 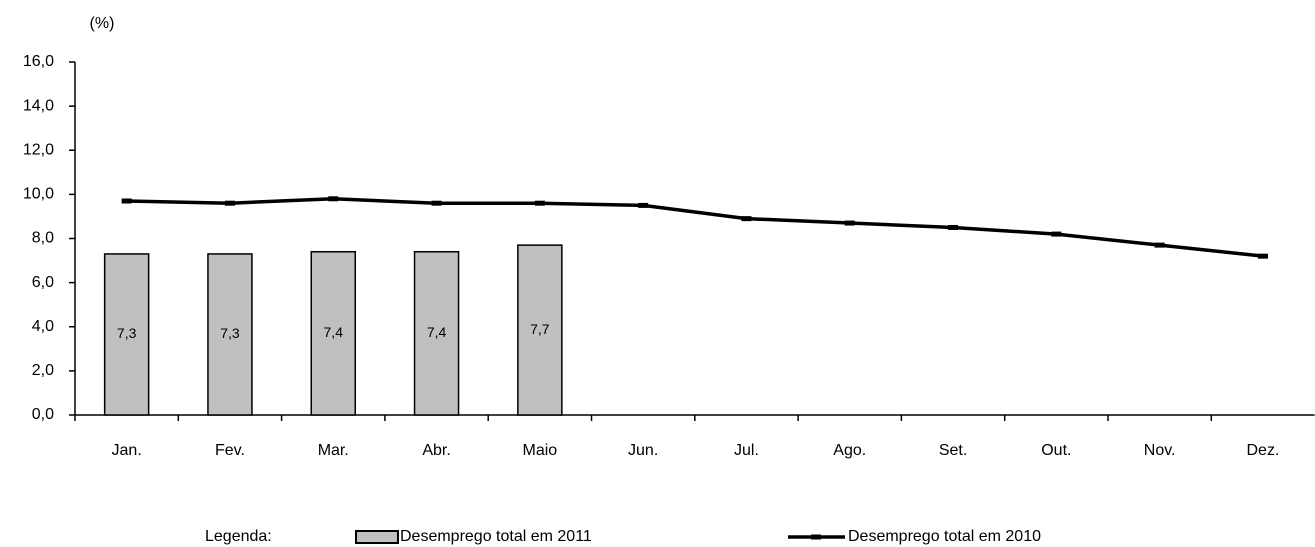 I want to click on x-tick-label: Dez., so click(x=1262, y=450).